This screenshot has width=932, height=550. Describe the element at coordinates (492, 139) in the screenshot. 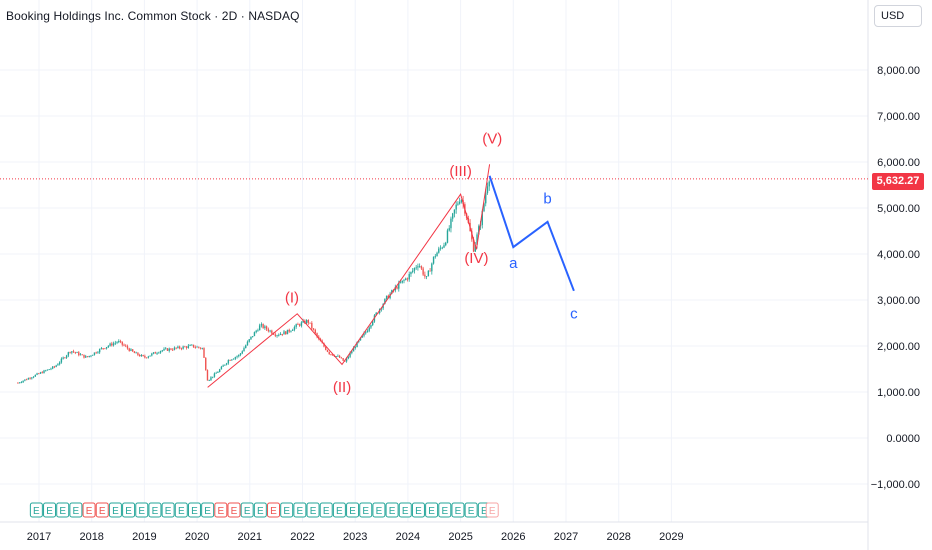

I see `wave-label: (V)` at that location.